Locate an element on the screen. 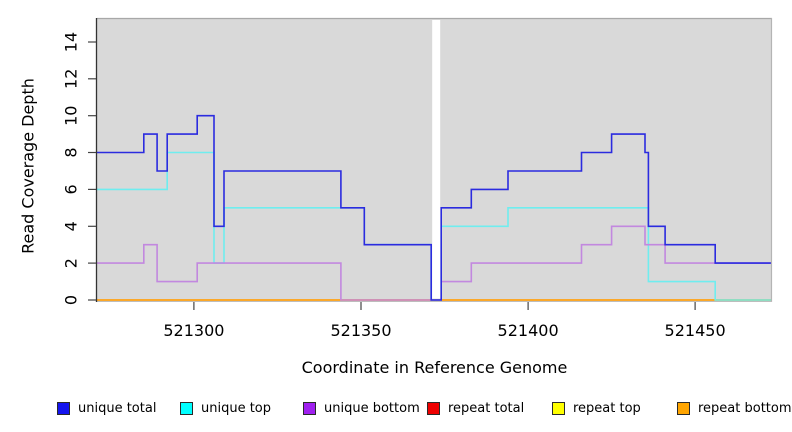 This screenshot has width=792, height=432. coverage-gap is located at coordinates (436, 159).